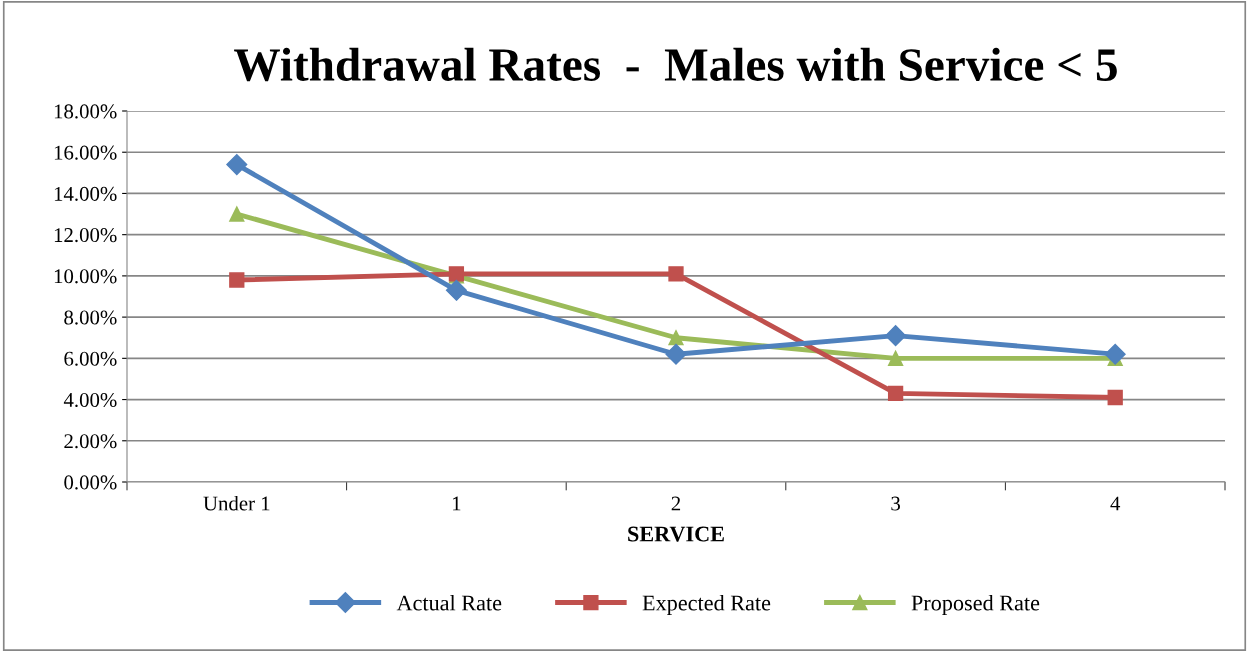 The image size is (1249, 652). Describe the element at coordinates (90, 441) in the screenshot. I see `y-tick-label: 2.00%` at that location.